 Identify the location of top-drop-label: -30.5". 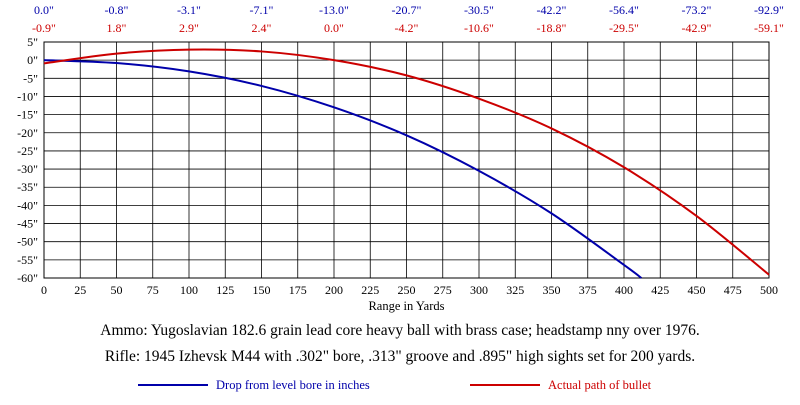
(479, 10).